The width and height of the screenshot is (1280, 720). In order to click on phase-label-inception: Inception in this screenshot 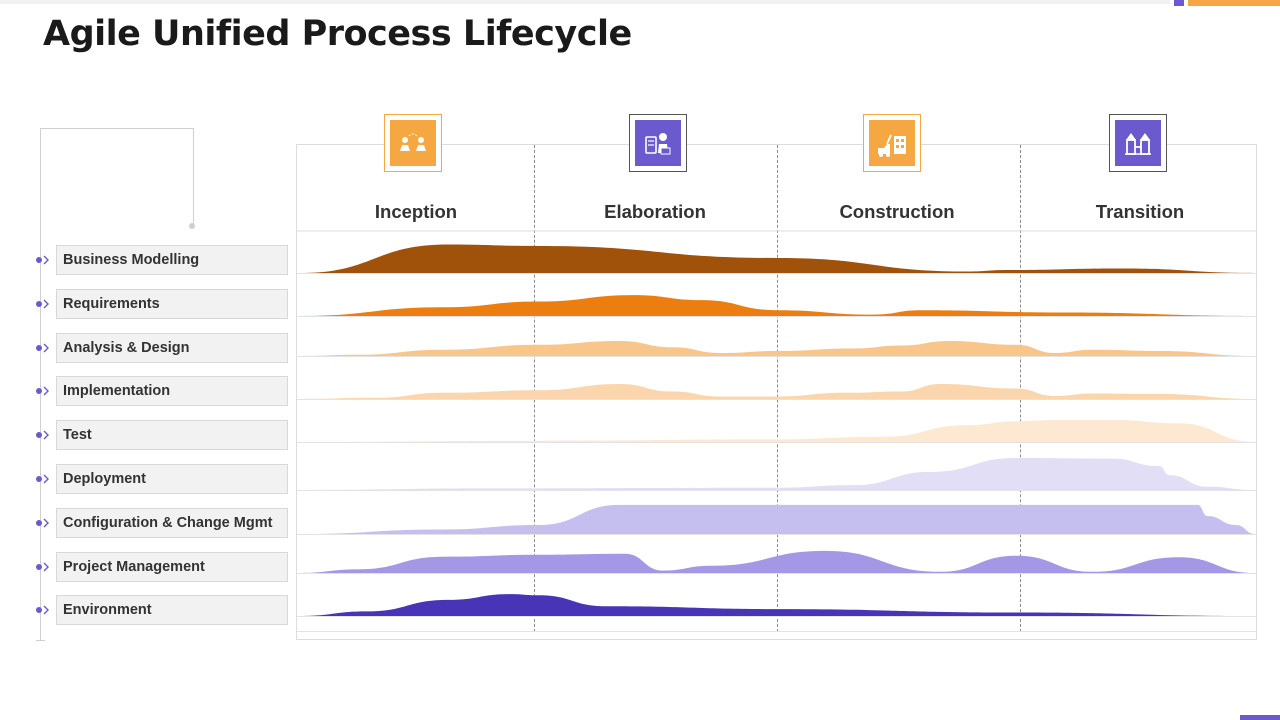, I will do `click(416, 211)`.